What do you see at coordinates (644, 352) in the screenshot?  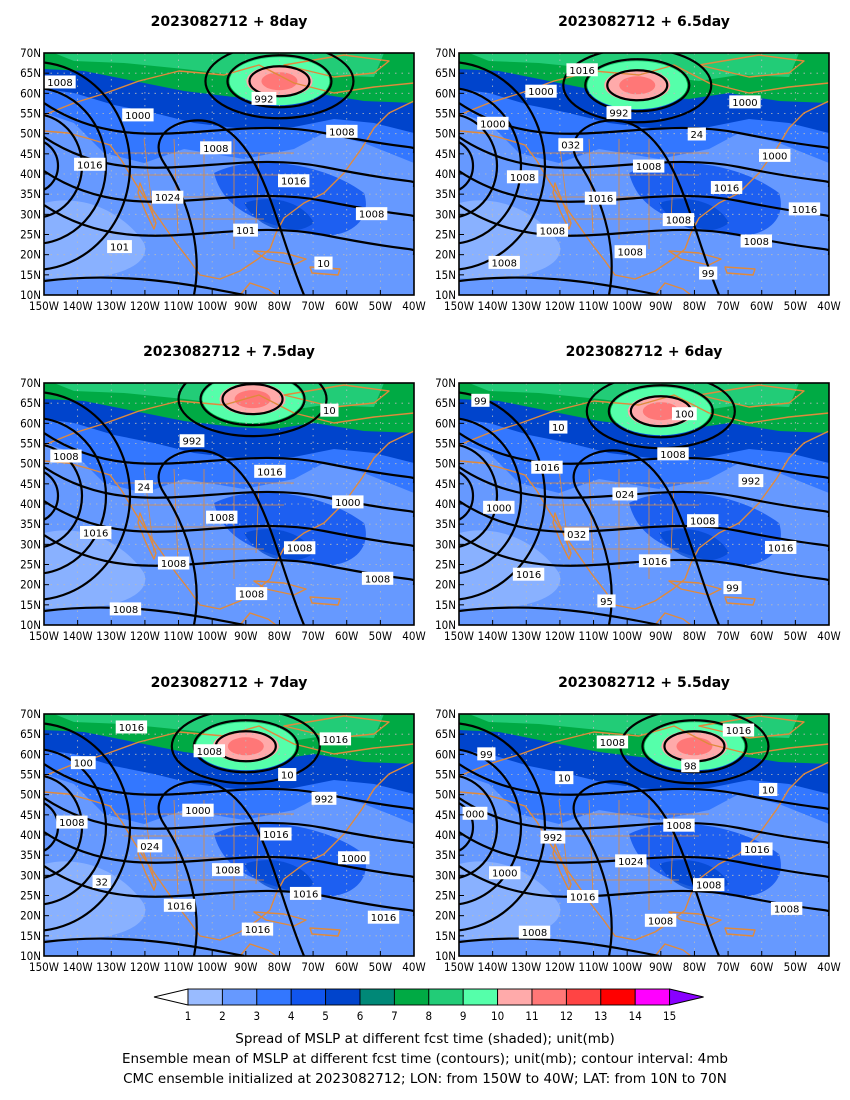 I see `panel-title: 2023082712 + 6day` at bounding box center [644, 352].